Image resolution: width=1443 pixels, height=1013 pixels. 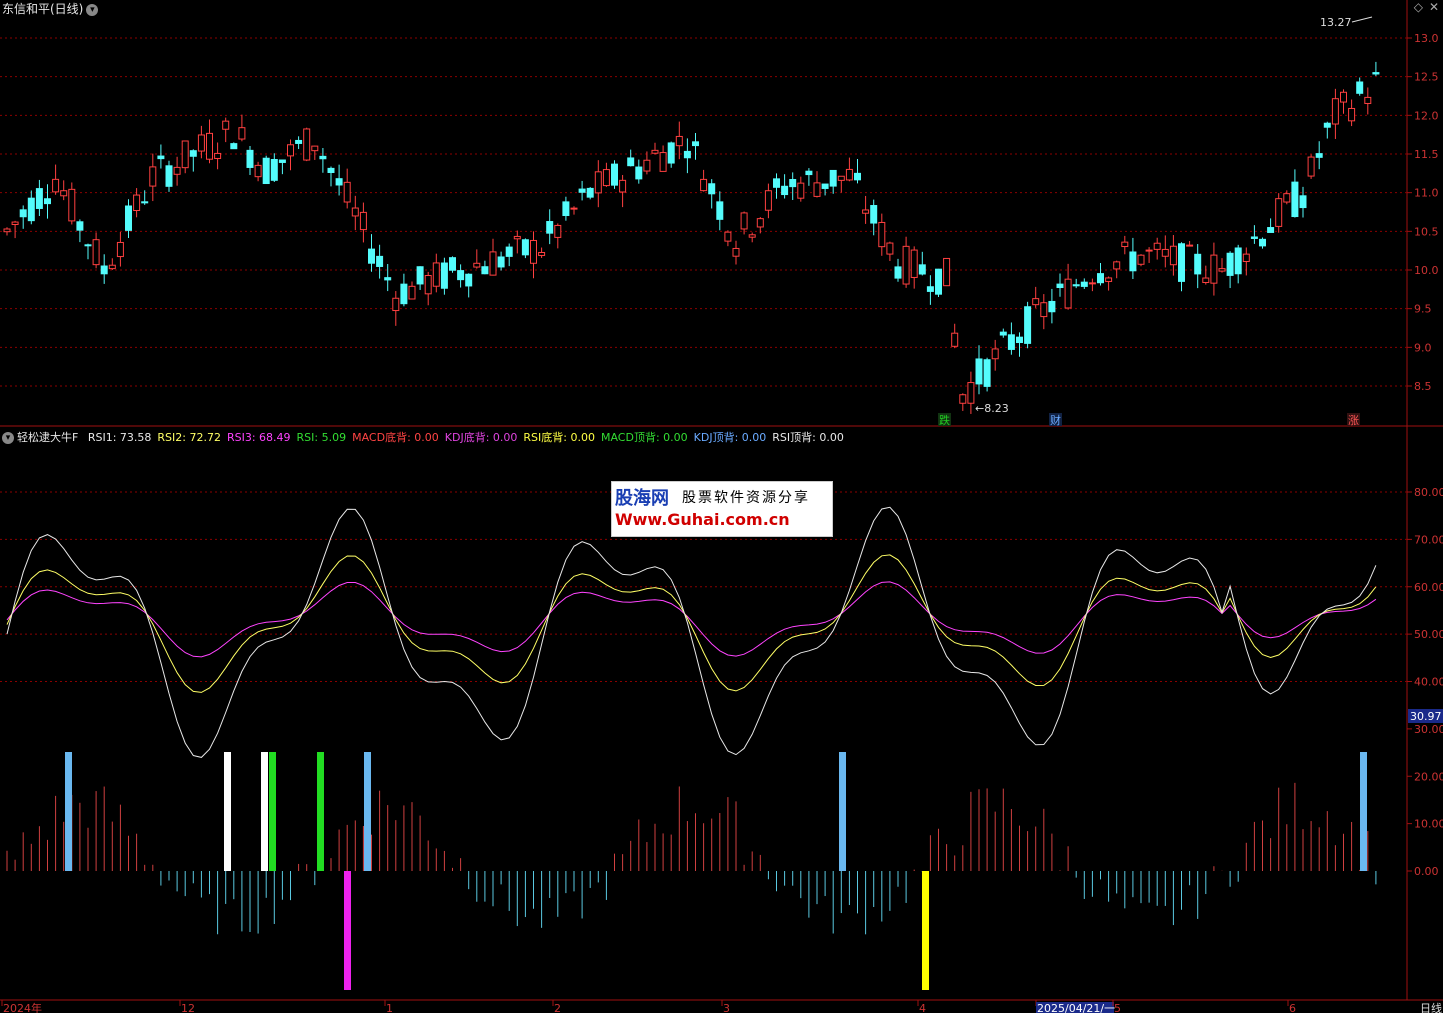 I want to click on watermark-line1: 股海网, so click(x=642, y=498).